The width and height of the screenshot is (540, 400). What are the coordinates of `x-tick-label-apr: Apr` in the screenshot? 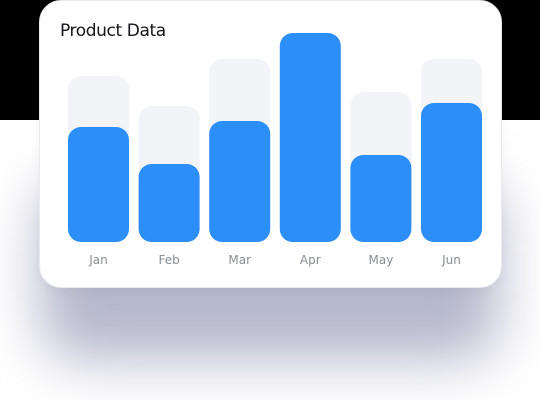 It's located at (310, 260).